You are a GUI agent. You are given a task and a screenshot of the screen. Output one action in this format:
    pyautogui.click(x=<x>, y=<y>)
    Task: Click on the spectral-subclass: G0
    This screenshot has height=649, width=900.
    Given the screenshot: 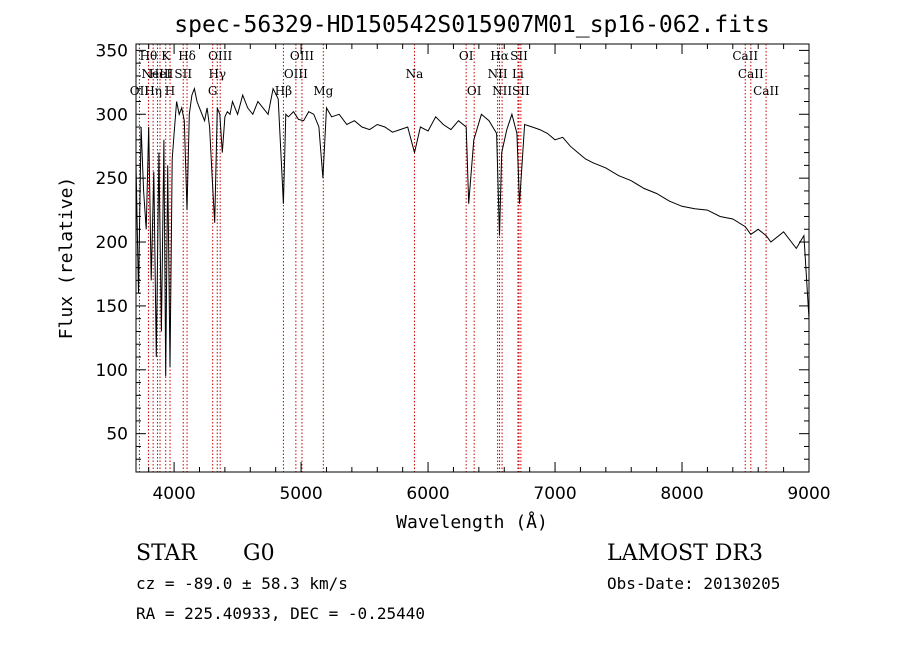 What is the action you would take?
    pyautogui.click(x=259, y=553)
    